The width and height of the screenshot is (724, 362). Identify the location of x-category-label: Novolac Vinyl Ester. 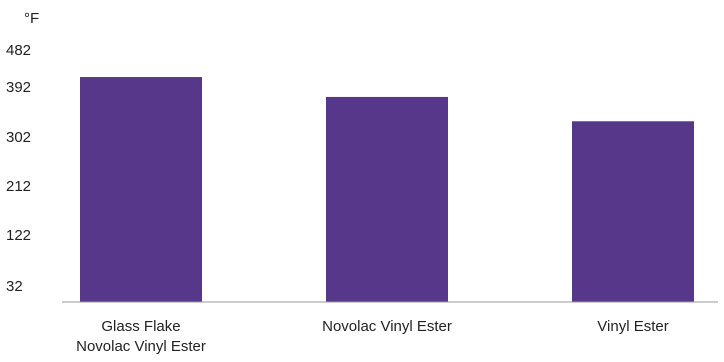
(387, 326).